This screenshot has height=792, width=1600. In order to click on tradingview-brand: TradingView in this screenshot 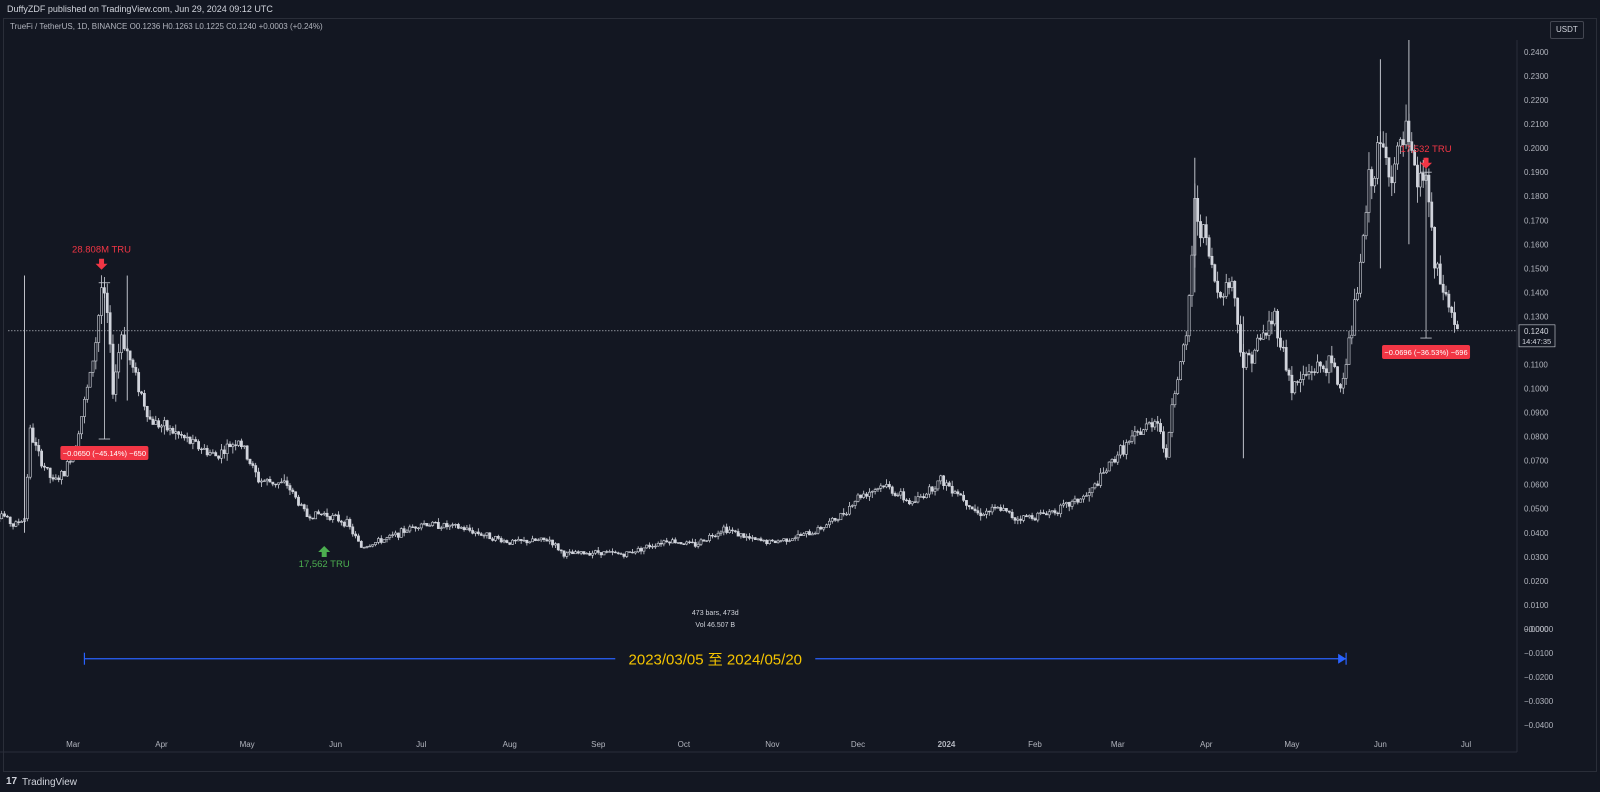, I will do `click(50, 782)`.